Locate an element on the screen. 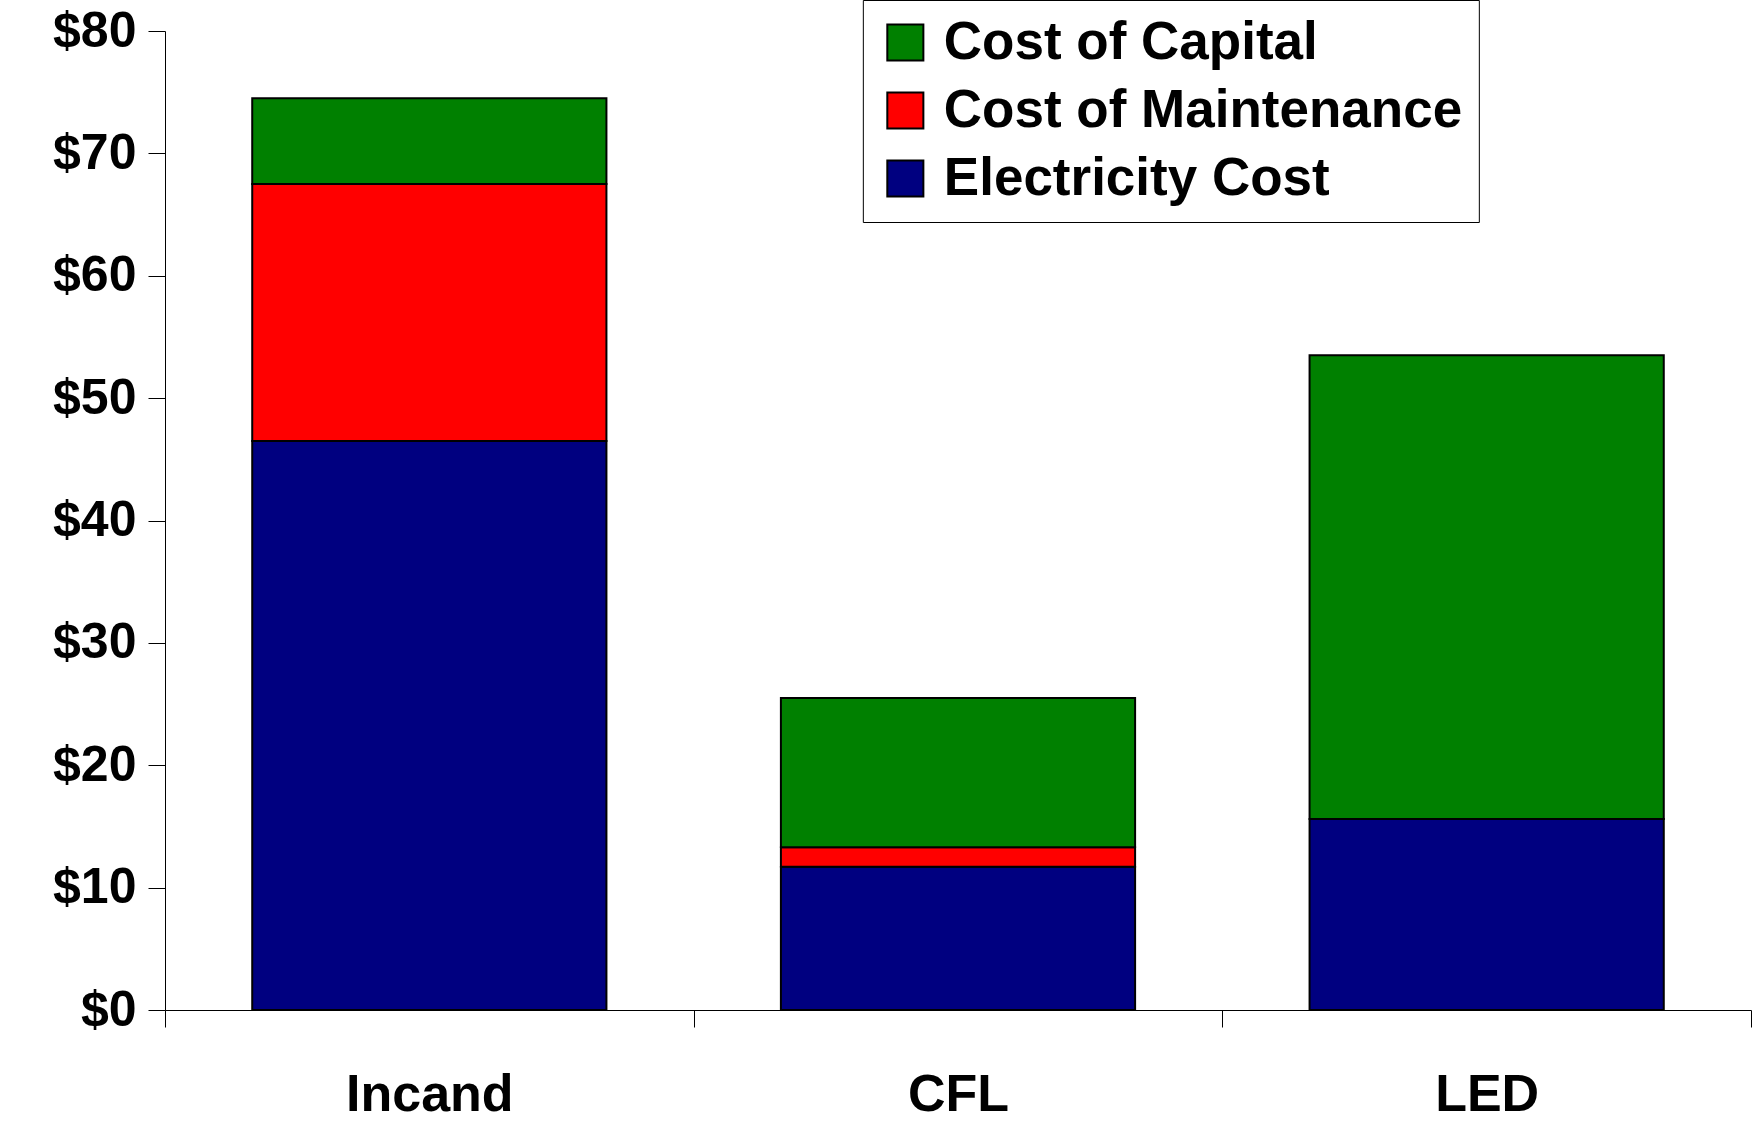  legend-label: Cost of Capital is located at coordinates (1130, 40).